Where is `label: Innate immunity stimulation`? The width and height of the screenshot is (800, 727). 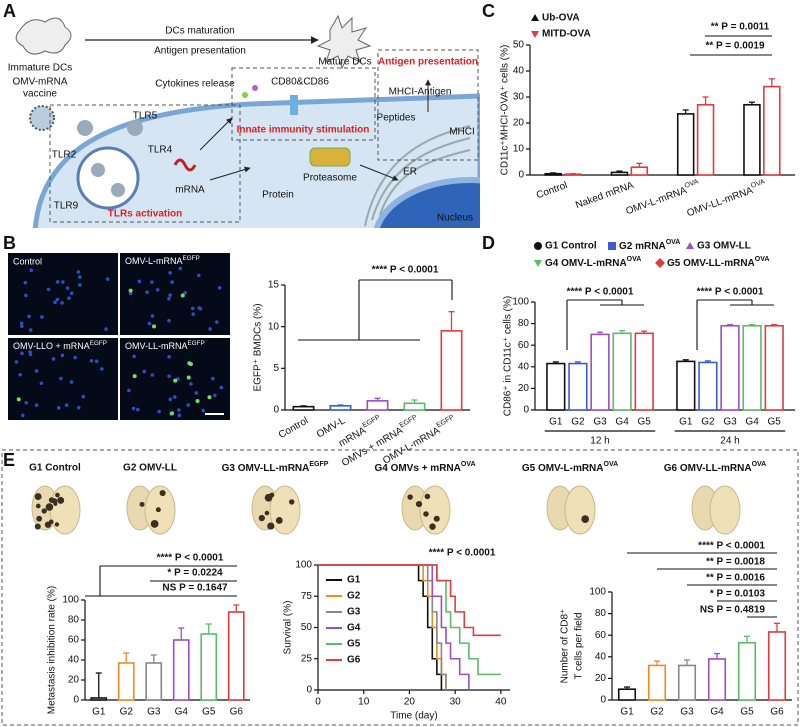 label: Innate immunity stimulation is located at coordinates (303, 130).